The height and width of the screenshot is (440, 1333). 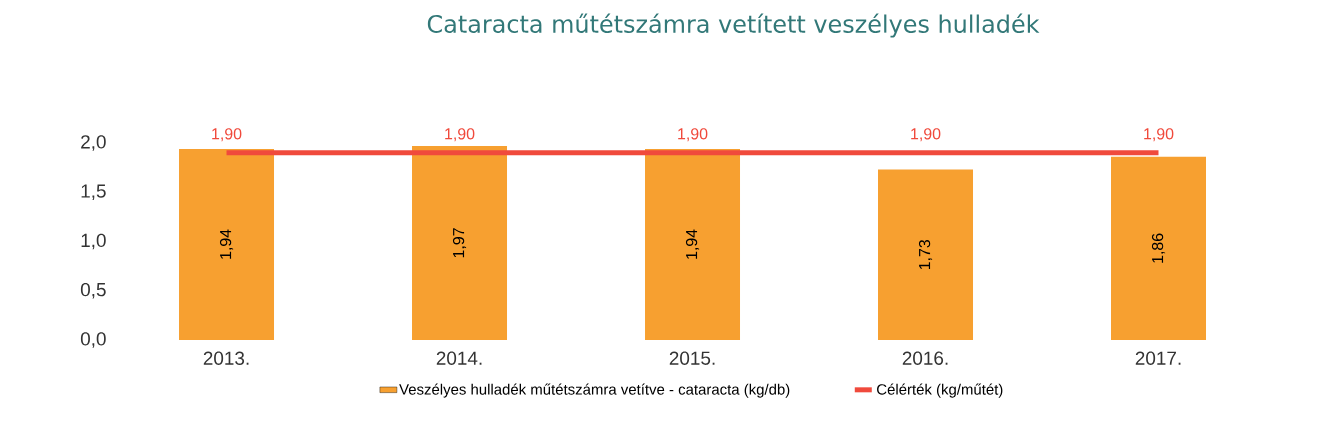 I want to click on data-label: 1,73, so click(x=925, y=254).